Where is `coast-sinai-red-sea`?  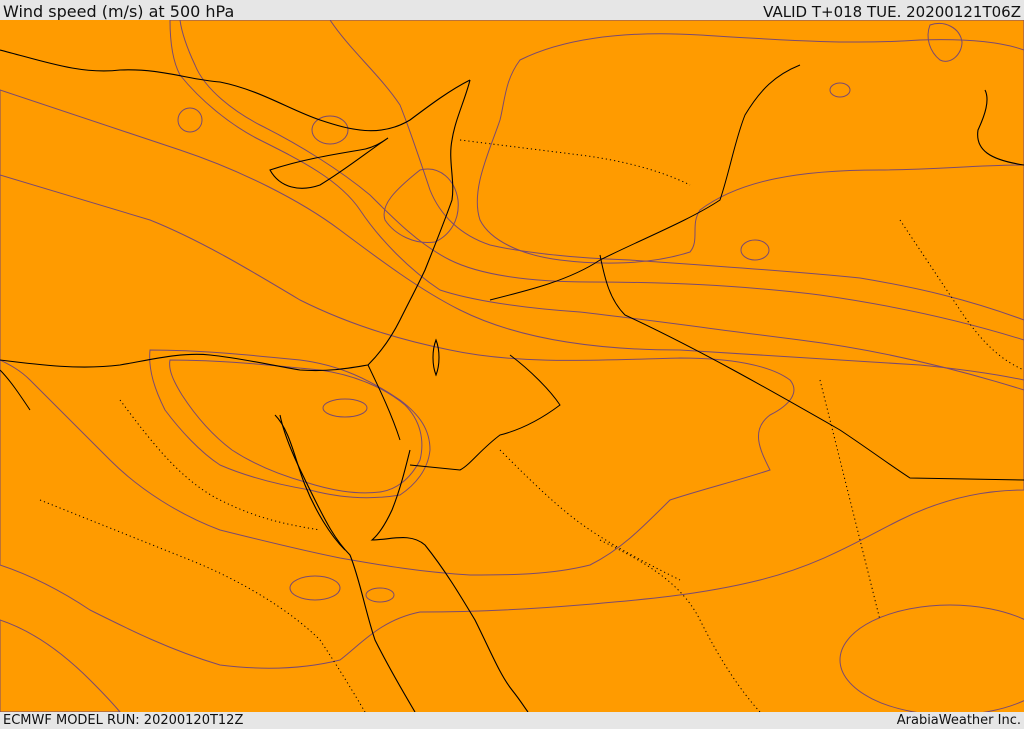
coast-sinai-red-sea is located at coordinates (347, 563).